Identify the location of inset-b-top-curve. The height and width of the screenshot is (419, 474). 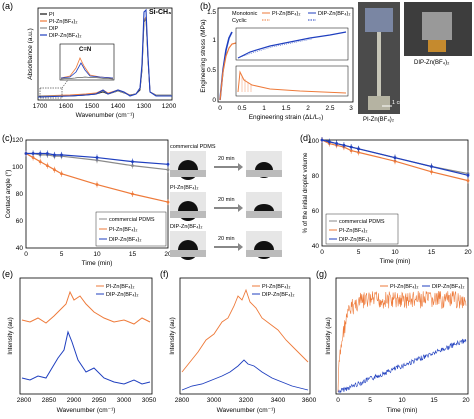
(292, 45).